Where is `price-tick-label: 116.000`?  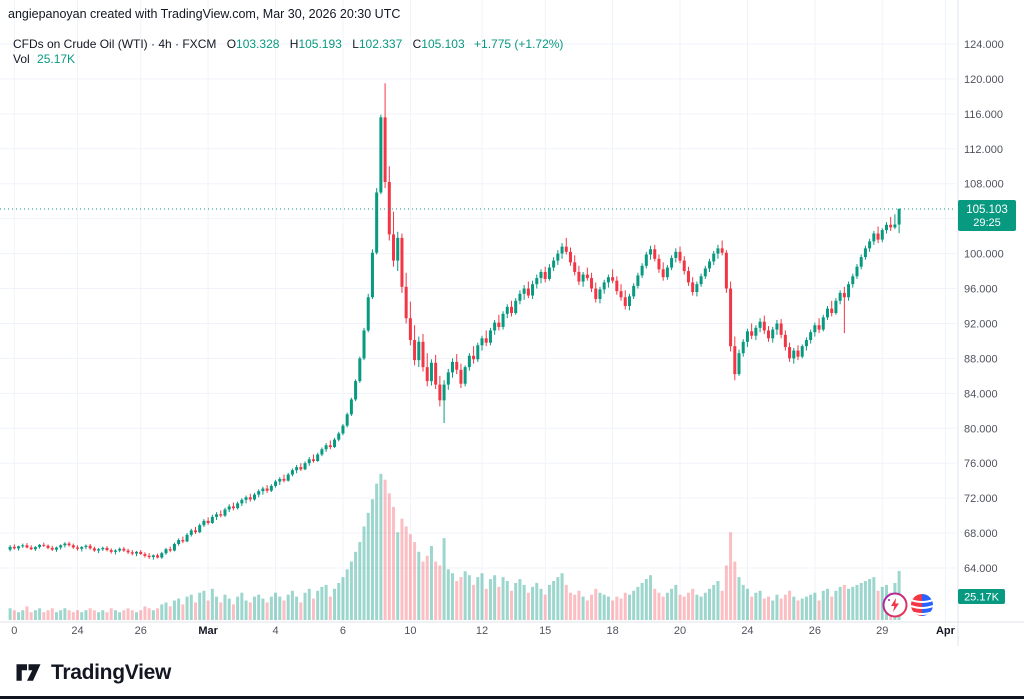
price-tick-label: 116.000 is located at coordinates (983, 115).